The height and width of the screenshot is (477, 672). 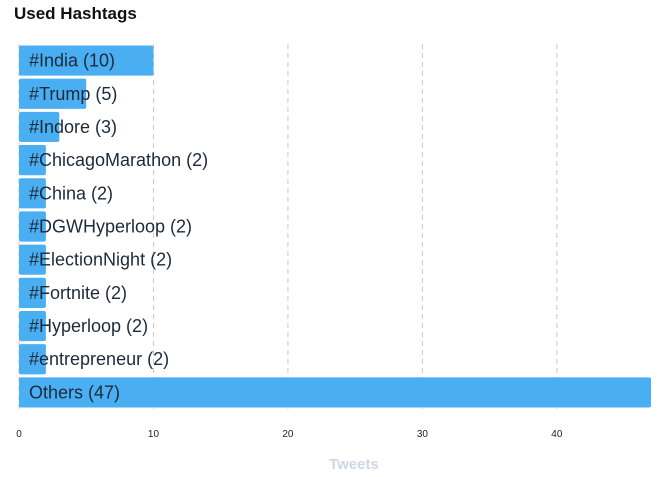 I want to click on x-tick-label: 10, so click(x=154, y=434).